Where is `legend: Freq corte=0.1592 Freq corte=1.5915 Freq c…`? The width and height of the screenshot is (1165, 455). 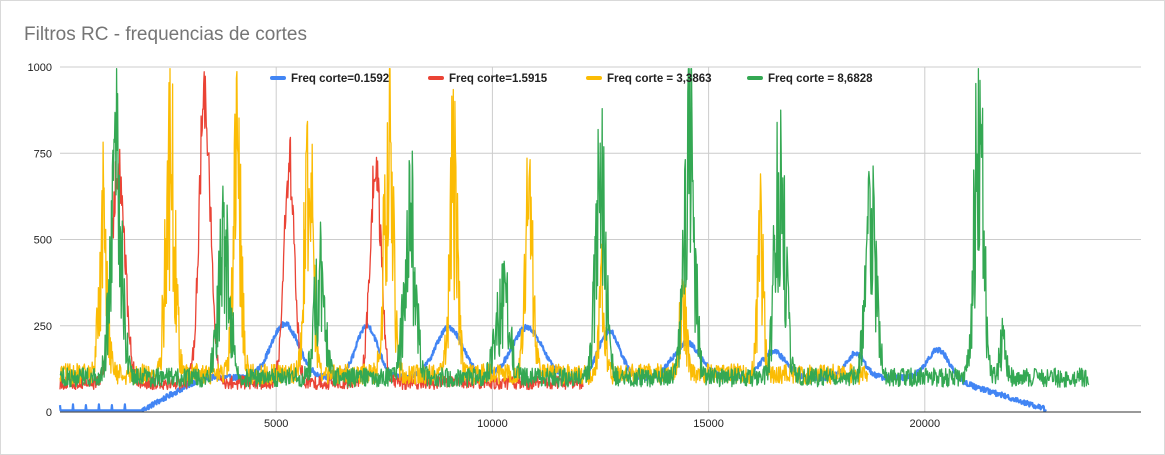 legend: Freq corte=0.1592 Freq corte=1.5915 Freq c… is located at coordinates (571, 79).